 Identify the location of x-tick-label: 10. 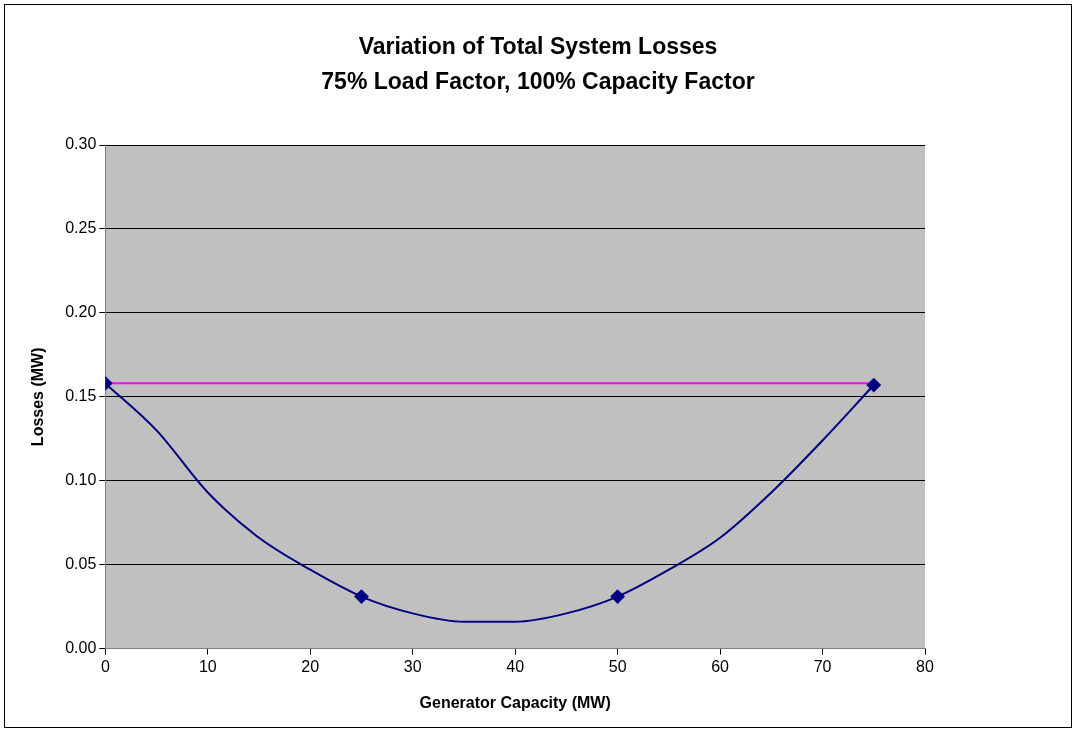
(207, 666).